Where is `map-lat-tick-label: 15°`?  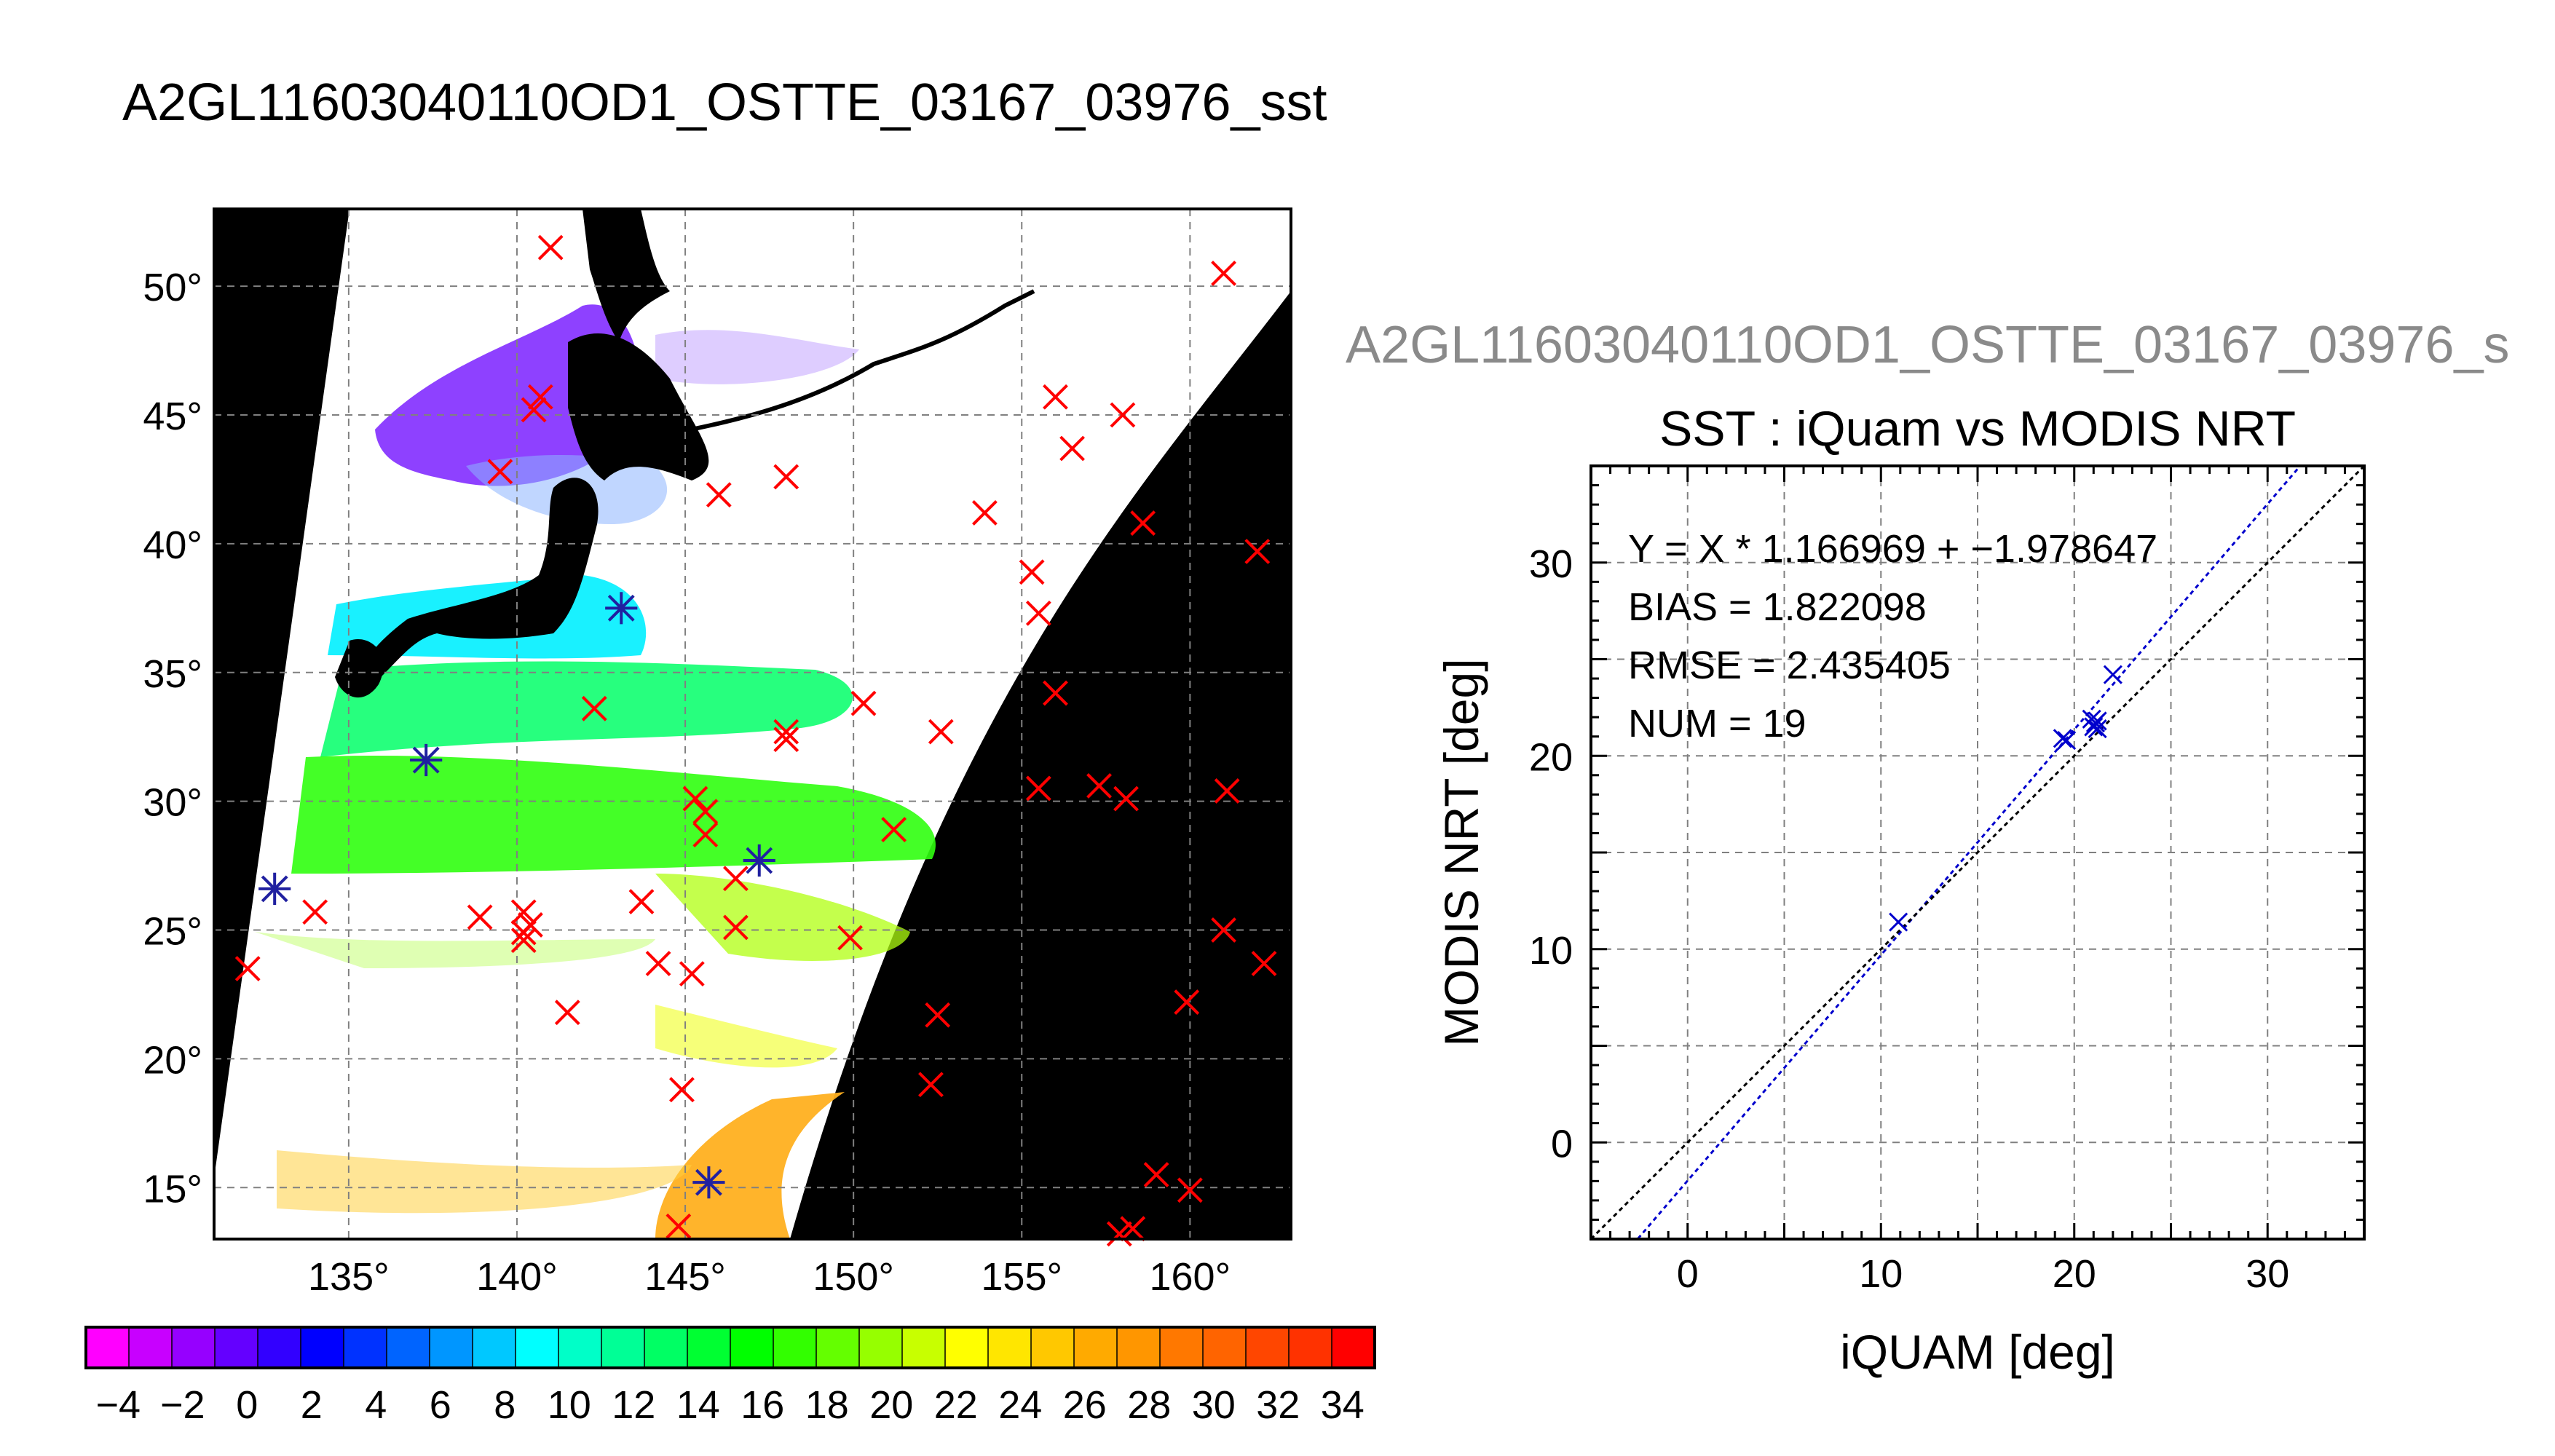 map-lat-tick-label: 15° is located at coordinates (172, 1189).